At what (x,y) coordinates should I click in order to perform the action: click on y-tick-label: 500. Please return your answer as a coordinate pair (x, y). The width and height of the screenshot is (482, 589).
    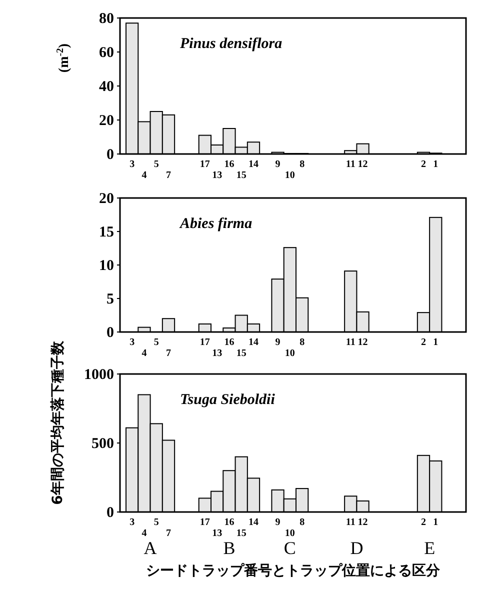
    Looking at the image, I should click on (103, 444).